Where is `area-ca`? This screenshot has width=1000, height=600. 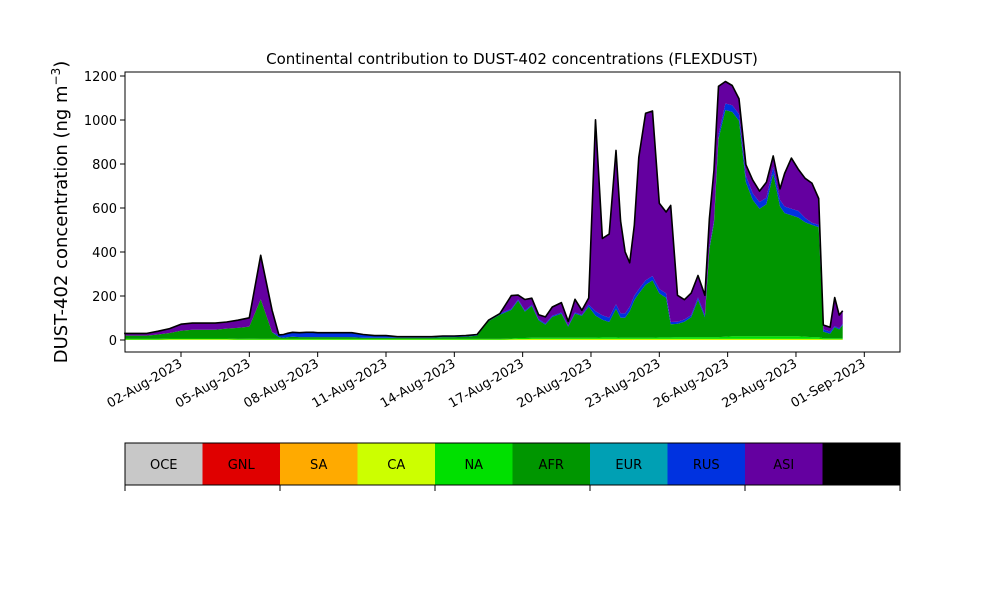
area-ca is located at coordinates (484, 339).